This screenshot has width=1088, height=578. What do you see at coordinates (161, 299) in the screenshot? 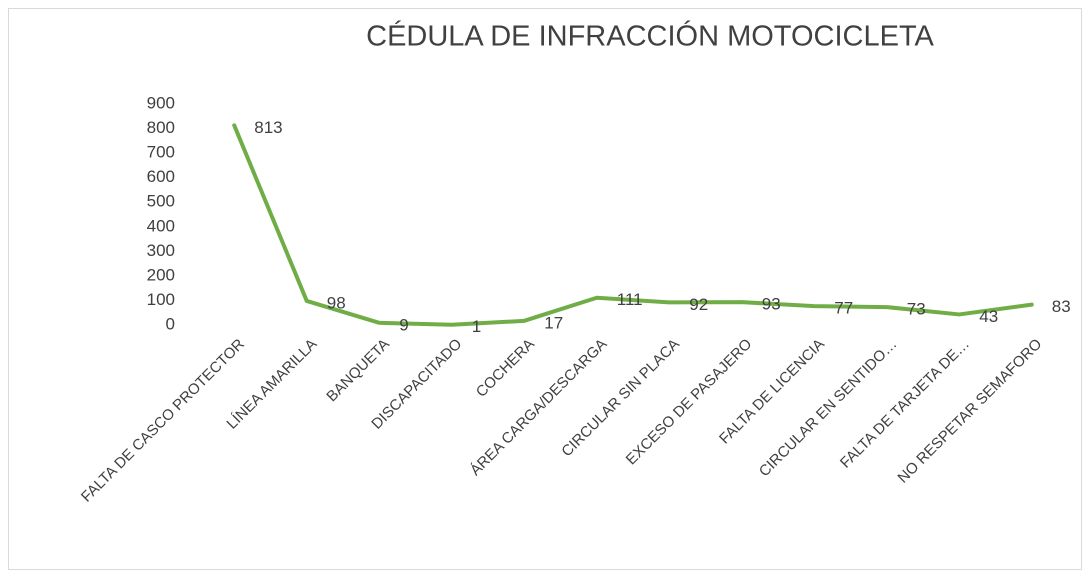
I see `y-tick-label: 100` at bounding box center [161, 299].